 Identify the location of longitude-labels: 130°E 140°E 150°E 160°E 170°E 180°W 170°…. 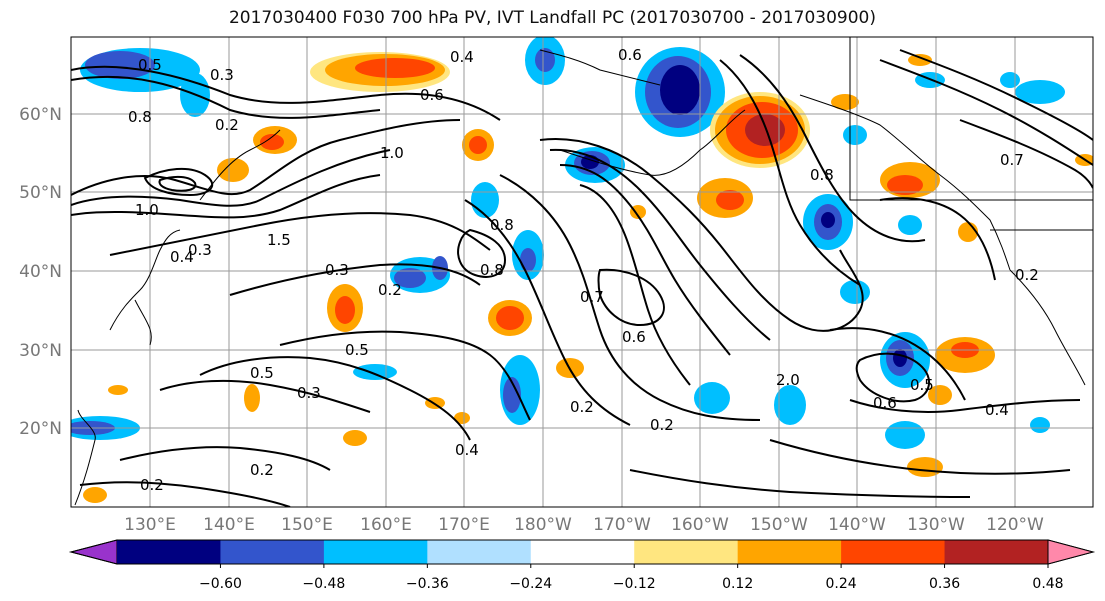
(584, 525).